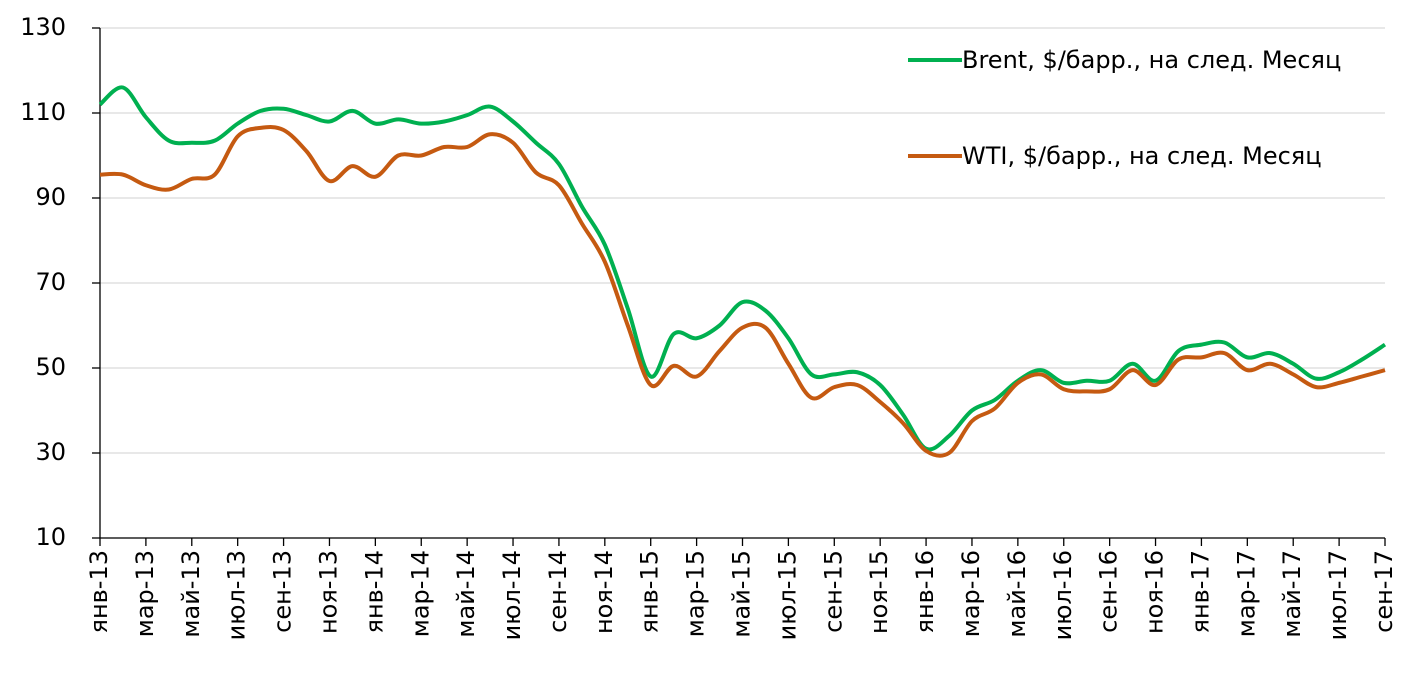 The width and height of the screenshot is (1402, 681). Describe the element at coordinates (1246, 593) in the screenshot. I see `x-tick-label: мар-17` at that location.